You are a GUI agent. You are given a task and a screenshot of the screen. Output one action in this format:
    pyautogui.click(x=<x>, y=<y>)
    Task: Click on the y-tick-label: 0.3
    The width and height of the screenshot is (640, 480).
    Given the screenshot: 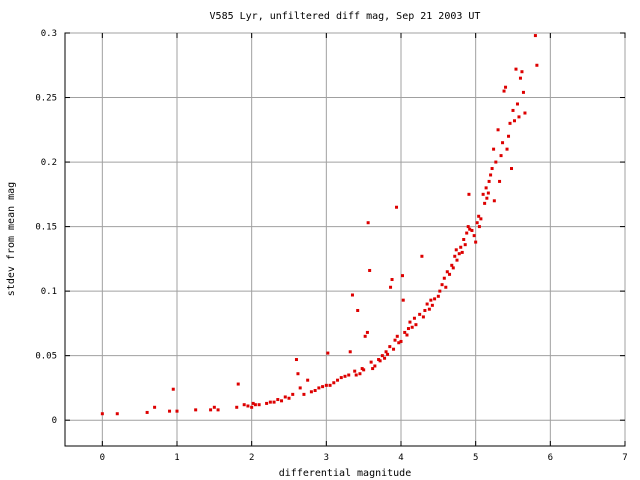 What is the action you would take?
    pyautogui.click(x=49, y=34)
    